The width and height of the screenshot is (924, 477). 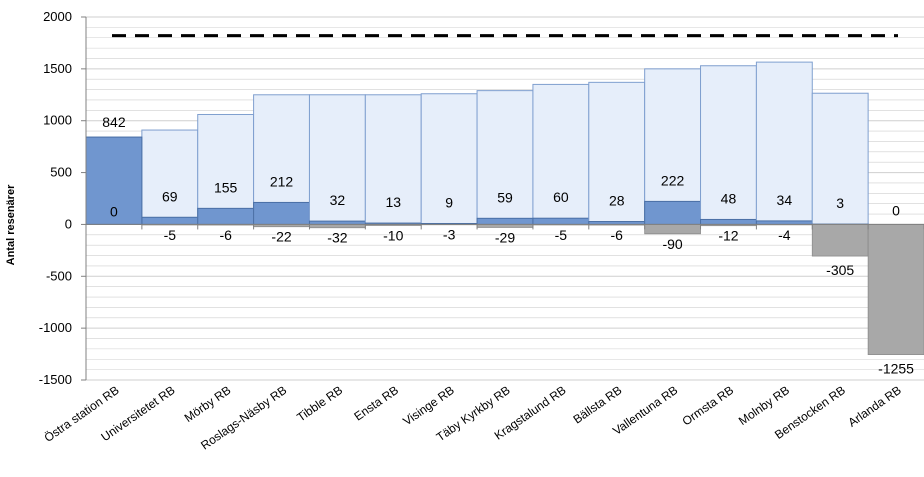 What do you see at coordinates (673, 180) in the screenshot?
I see `data-label-boarding: 222` at bounding box center [673, 180].